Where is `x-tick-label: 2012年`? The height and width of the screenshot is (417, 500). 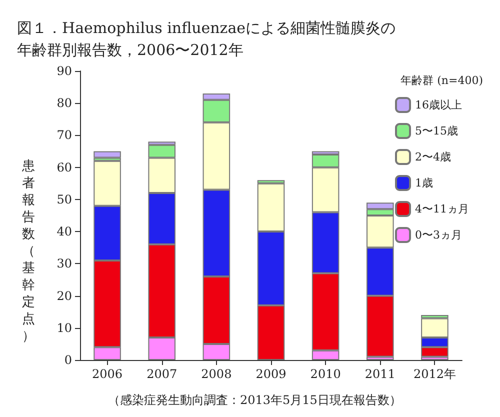
x-tick-label: 2012年 is located at coordinates (434, 374).